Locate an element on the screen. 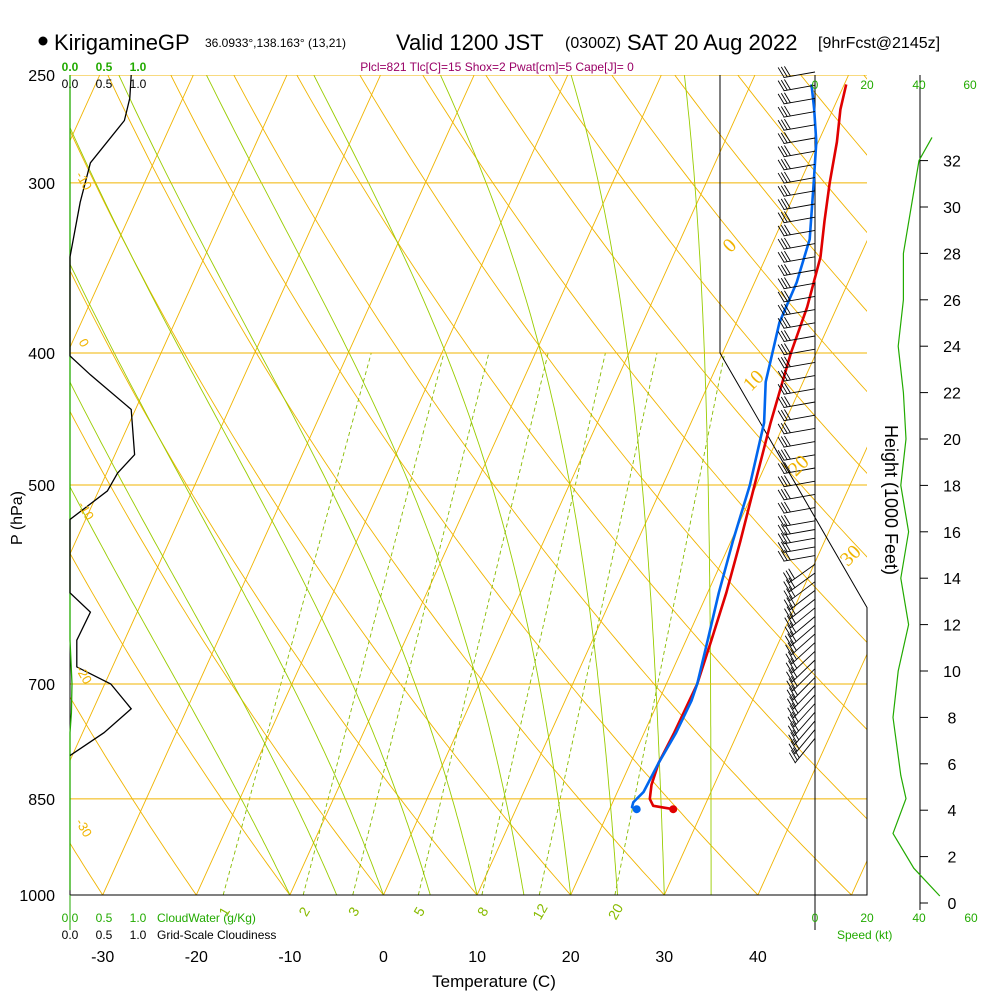 This screenshot has height=1000, width=1000. mixing-ratio-line is located at coordinates (598, 623).